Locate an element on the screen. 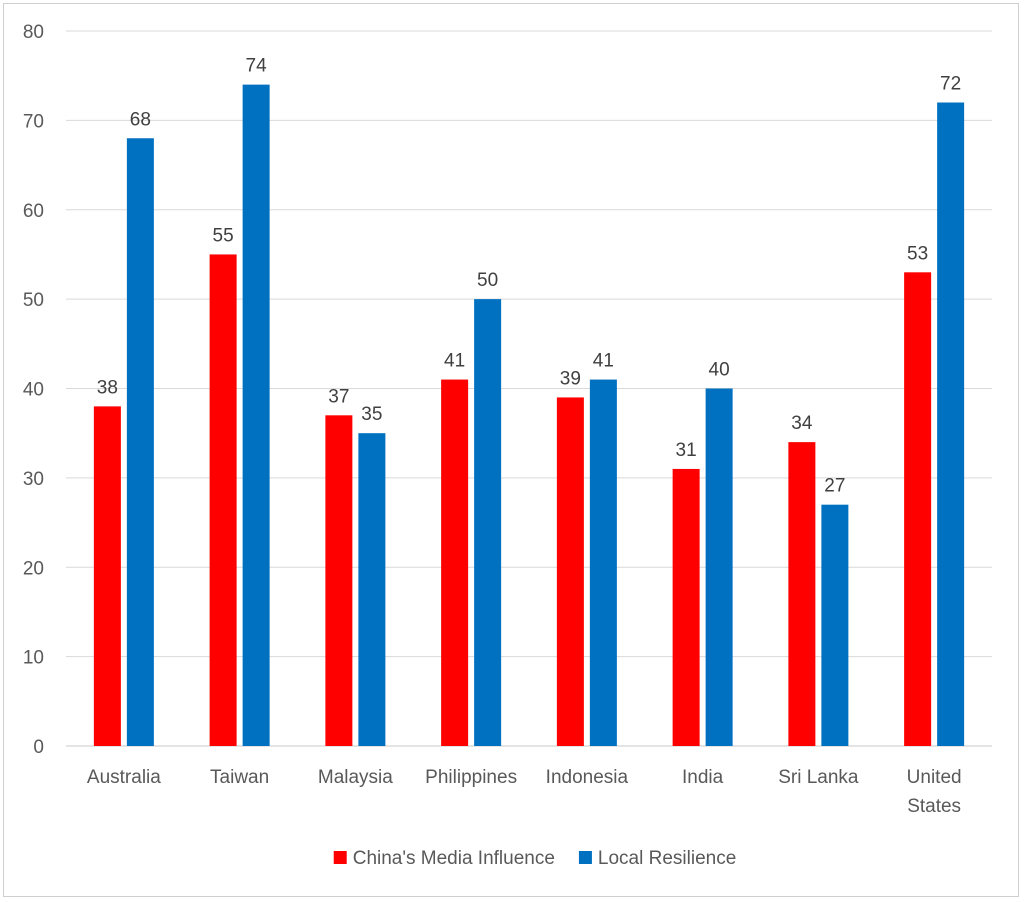 The width and height of the screenshot is (1024, 902). y-tick-label: 70 is located at coordinates (33, 121).